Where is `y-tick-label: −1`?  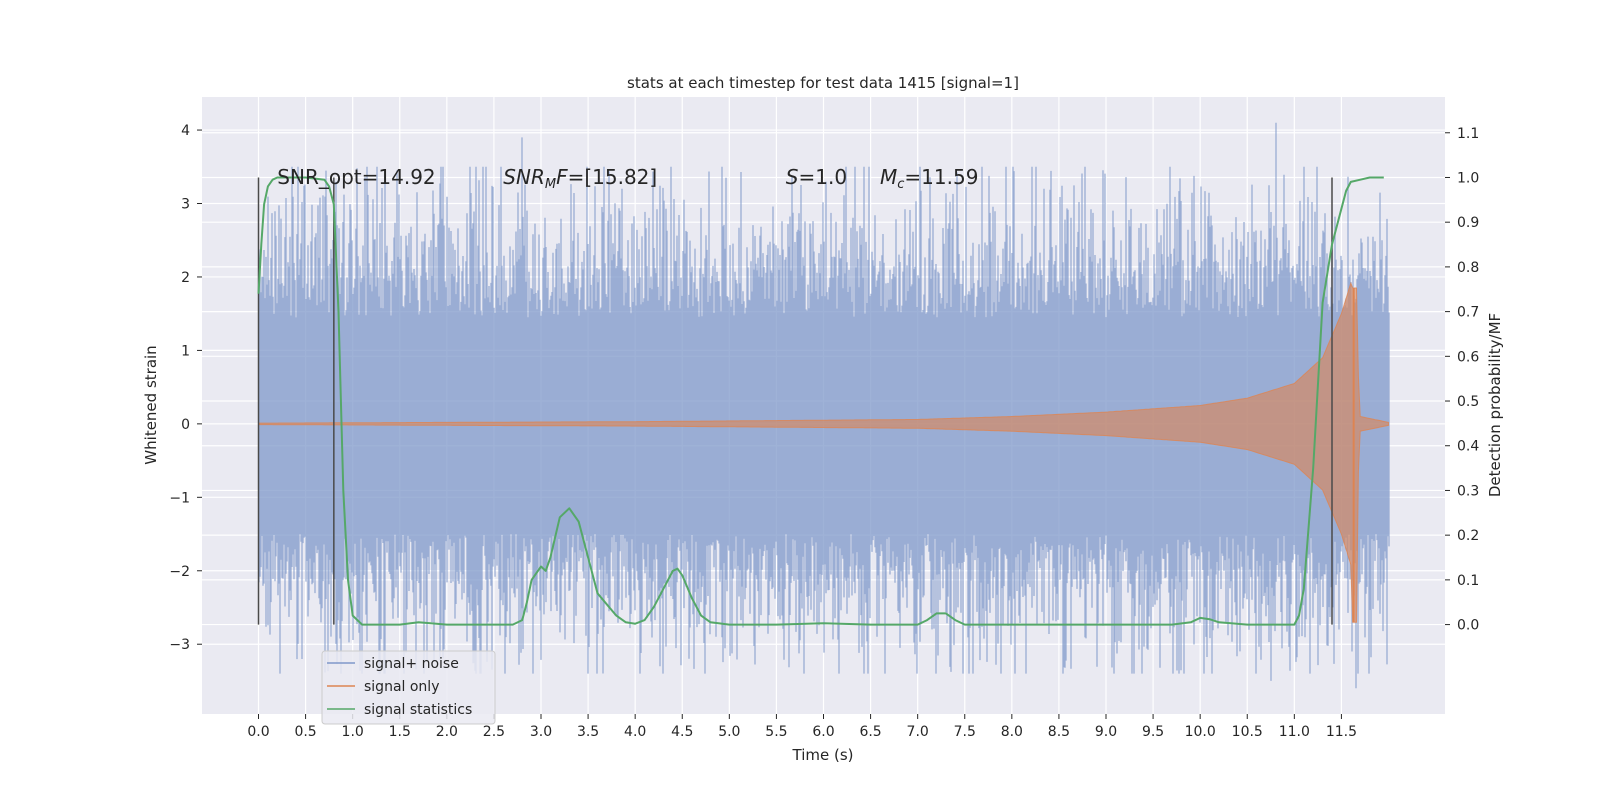 y-tick-label: −1 is located at coordinates (179, 498).